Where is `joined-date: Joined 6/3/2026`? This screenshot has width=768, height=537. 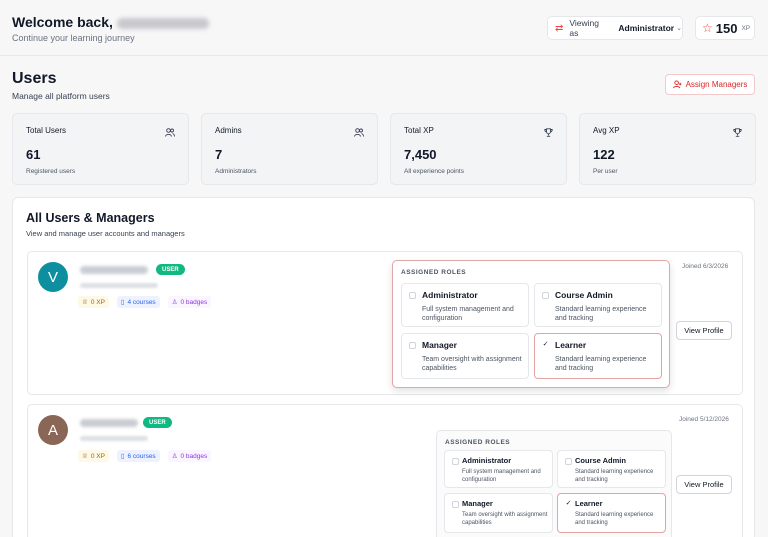
joined-date: Joined 6/3/2026 is located at coordinates (705, 266).